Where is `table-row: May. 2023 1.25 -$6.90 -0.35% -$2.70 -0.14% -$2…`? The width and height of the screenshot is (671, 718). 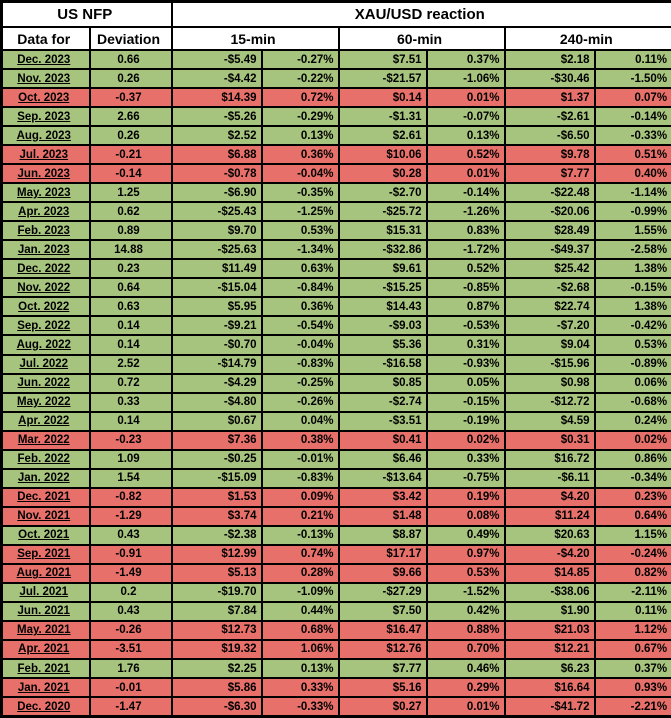
table-row: May. 2023 1.25 -$6.90 -0.35% -$2.70 -0.14% -$2… is located at coordinates (335, 193).